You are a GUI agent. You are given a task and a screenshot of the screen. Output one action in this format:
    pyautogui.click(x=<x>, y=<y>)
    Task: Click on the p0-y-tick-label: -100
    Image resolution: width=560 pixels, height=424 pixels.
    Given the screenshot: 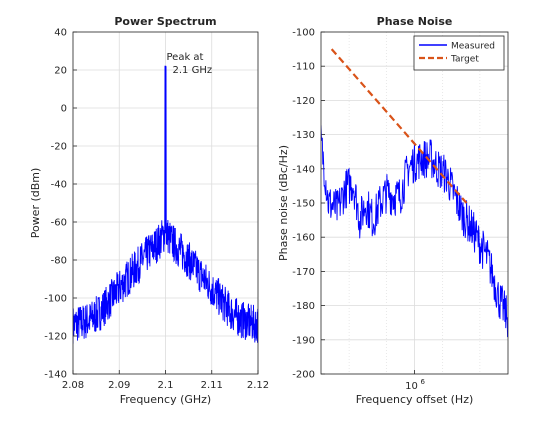 What is the action you would take?
    pyautogui.click(x=55, y=299)
    